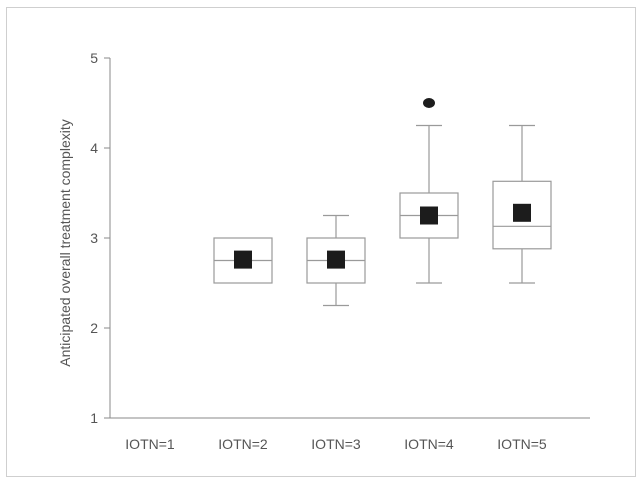 The image size is (642, 481). I want to click on x-tick-label: IOTN=1, so click(150, 444).